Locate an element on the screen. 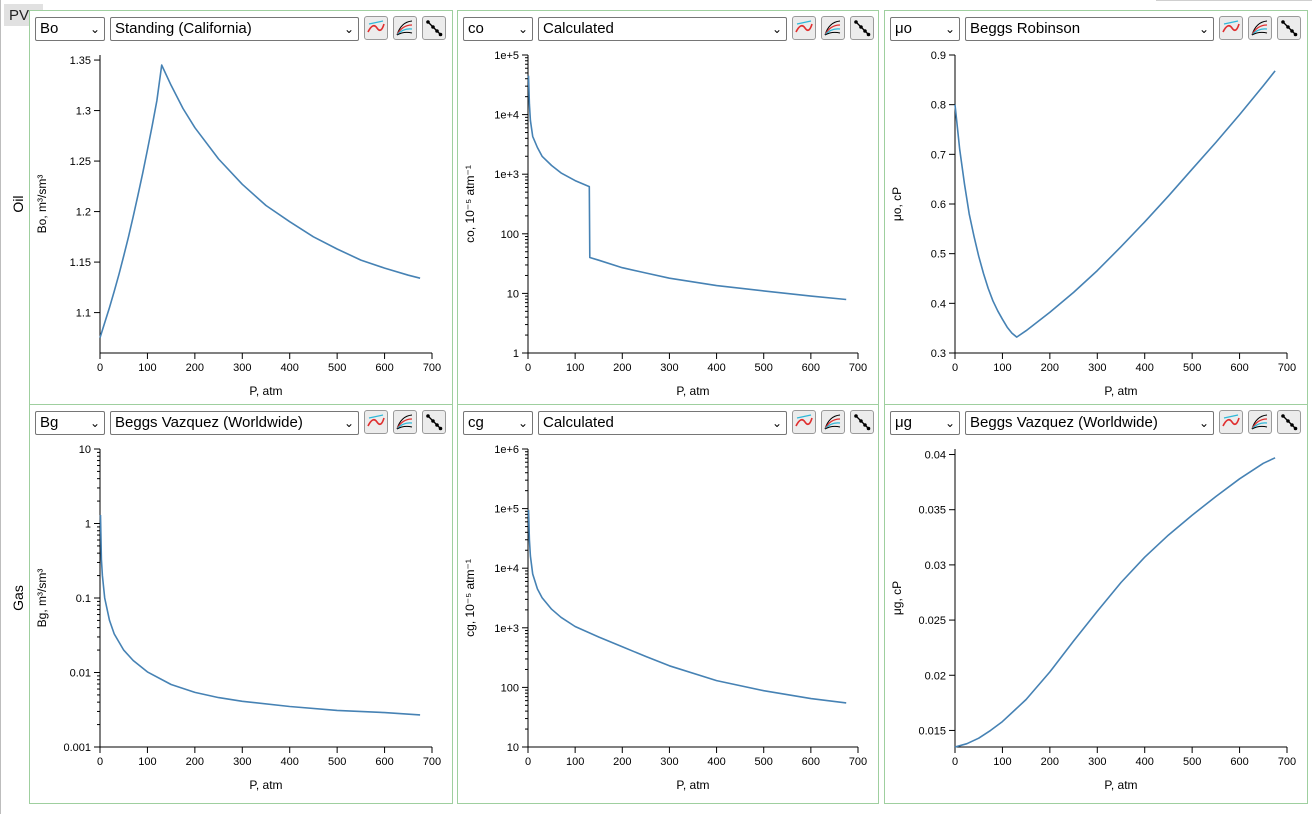  y-tick-label: 0.1 is located at coordinates (83, 599).